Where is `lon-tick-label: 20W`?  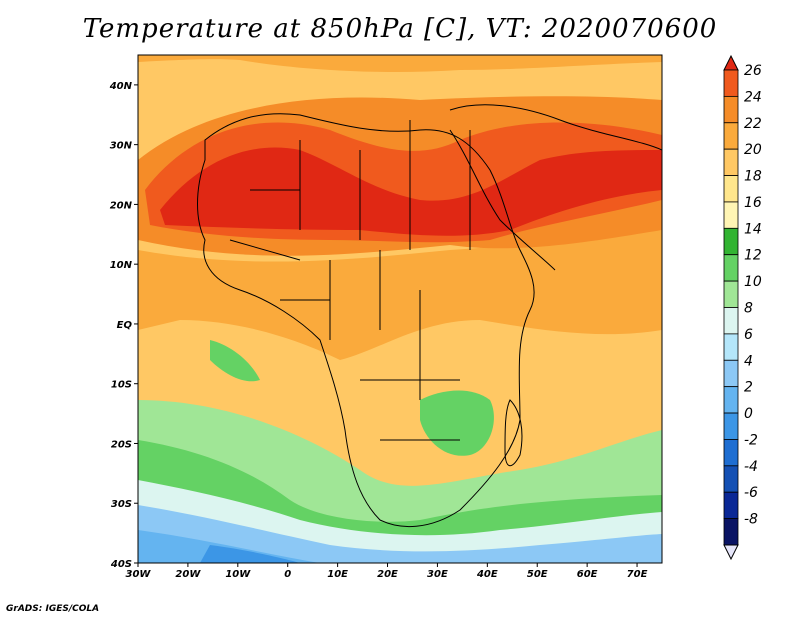
lon-tick-label: 20W is located at coordinates (188, 574).